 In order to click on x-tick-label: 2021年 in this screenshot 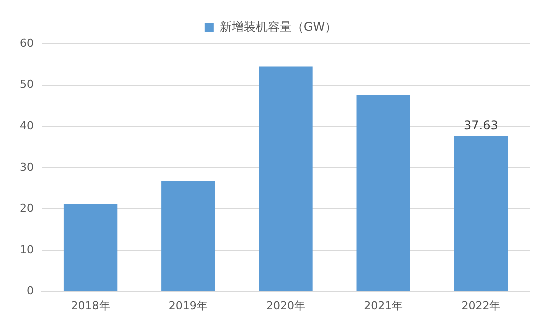, I will do `click(384, 305)`.